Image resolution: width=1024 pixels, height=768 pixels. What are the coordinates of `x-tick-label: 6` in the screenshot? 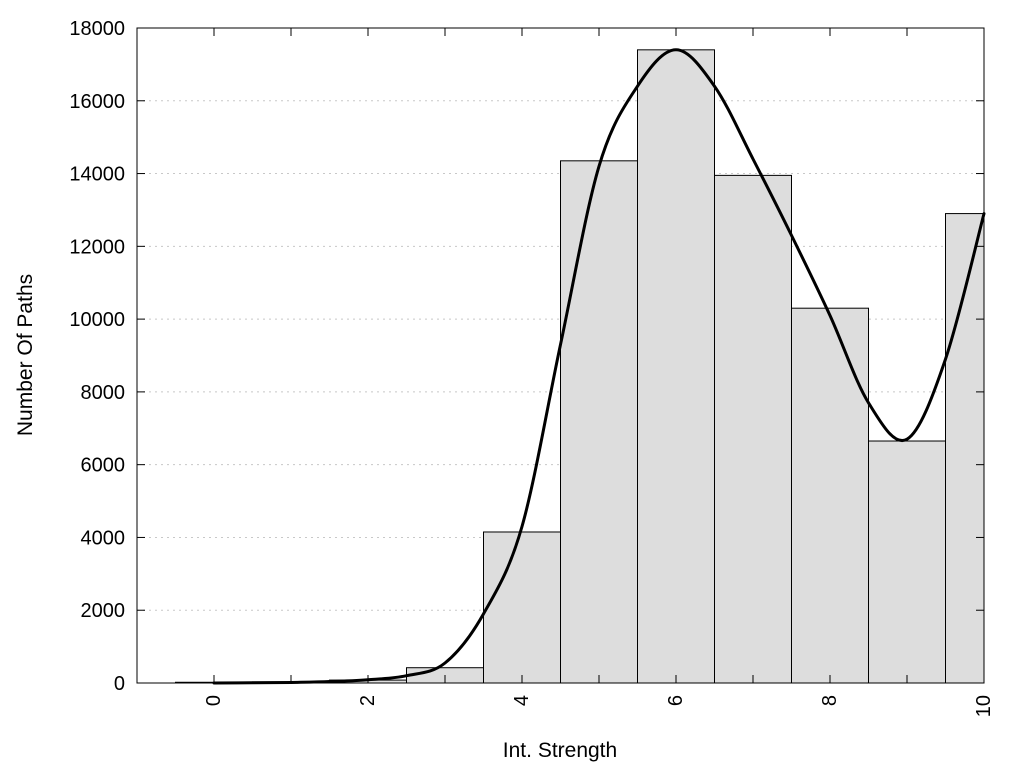 It's located at (676, 700).